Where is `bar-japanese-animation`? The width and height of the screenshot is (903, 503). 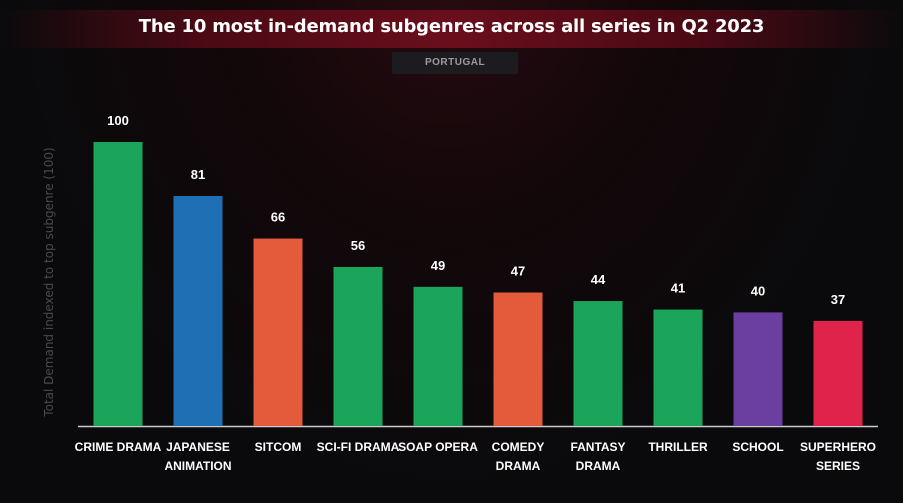
bar-japanese-animation is located at coordinates (198, 310).